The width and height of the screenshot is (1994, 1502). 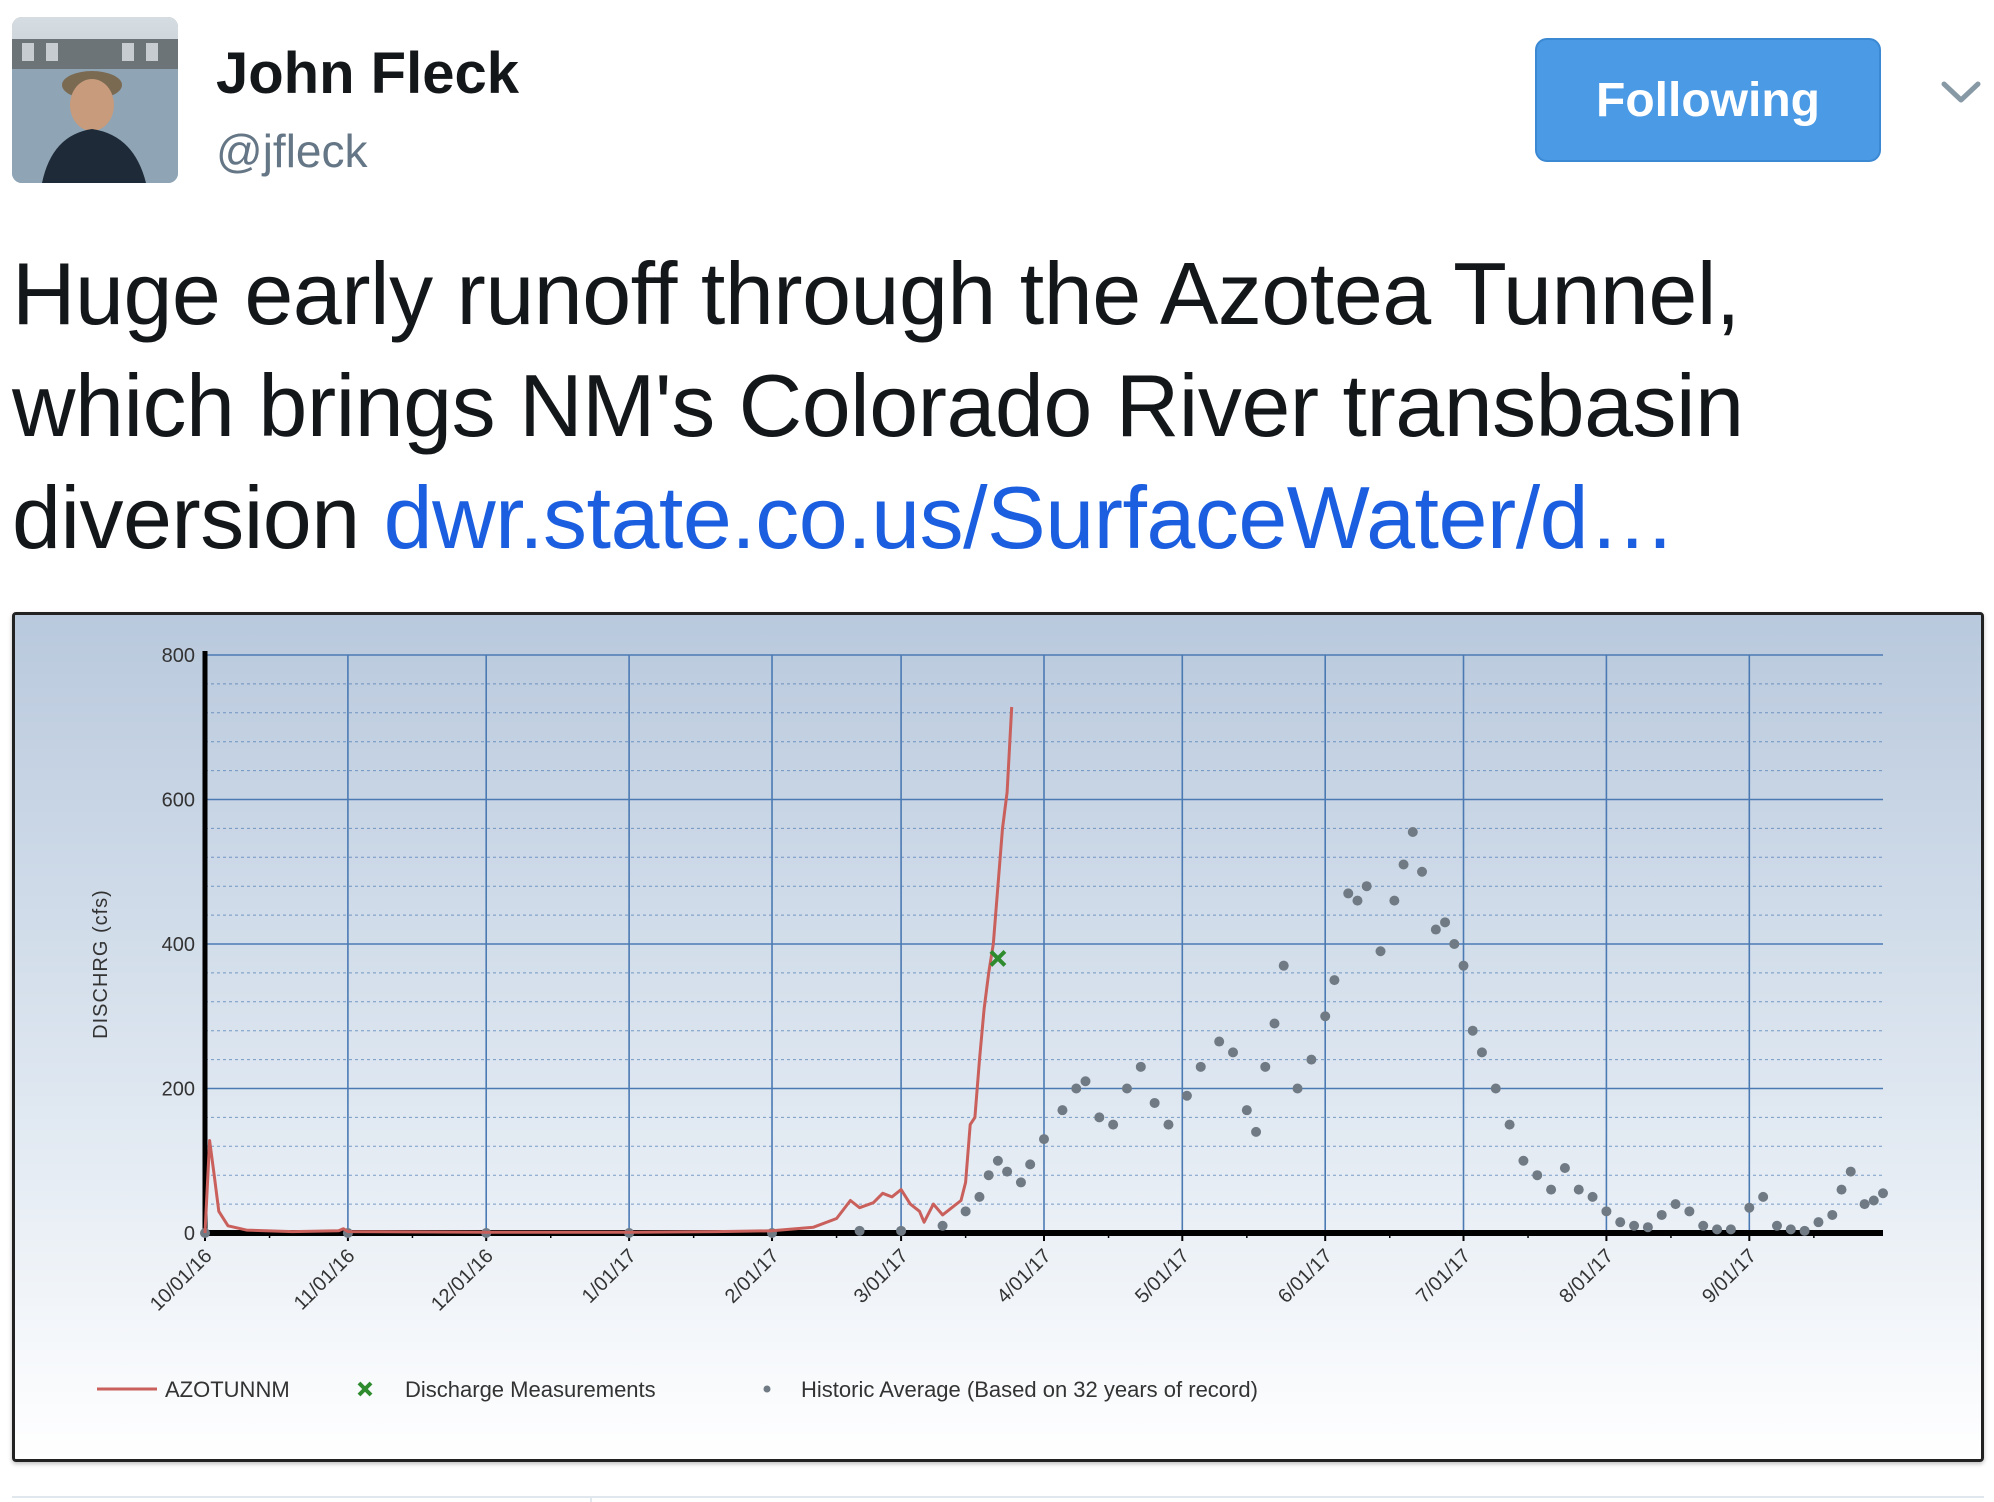 What do you see at coordinates (1708, 100) in the screenshot?
I see `following-button: Following` at bounding box center [1708, 100].